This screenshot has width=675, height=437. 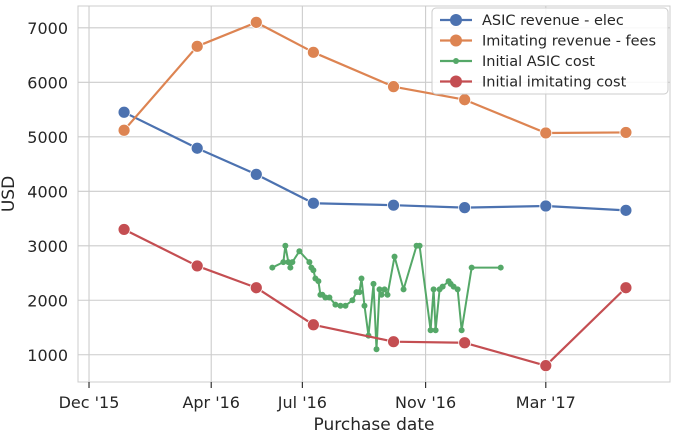 I want to click on x-axis-label: Purchase date, so click(x=374, y=425).